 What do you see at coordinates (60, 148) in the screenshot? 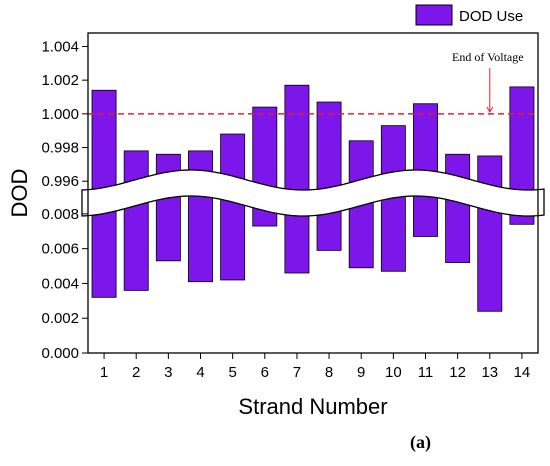
I see `y-tick-label: 0.998` at bounding box center [60, 148].